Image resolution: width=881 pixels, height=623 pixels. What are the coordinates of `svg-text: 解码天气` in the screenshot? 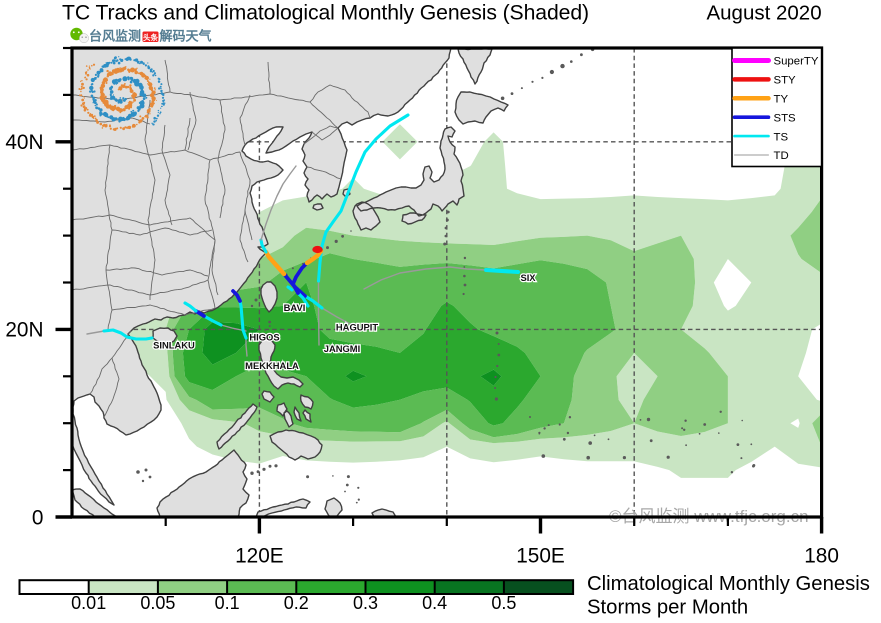 It's located at (185, 36).